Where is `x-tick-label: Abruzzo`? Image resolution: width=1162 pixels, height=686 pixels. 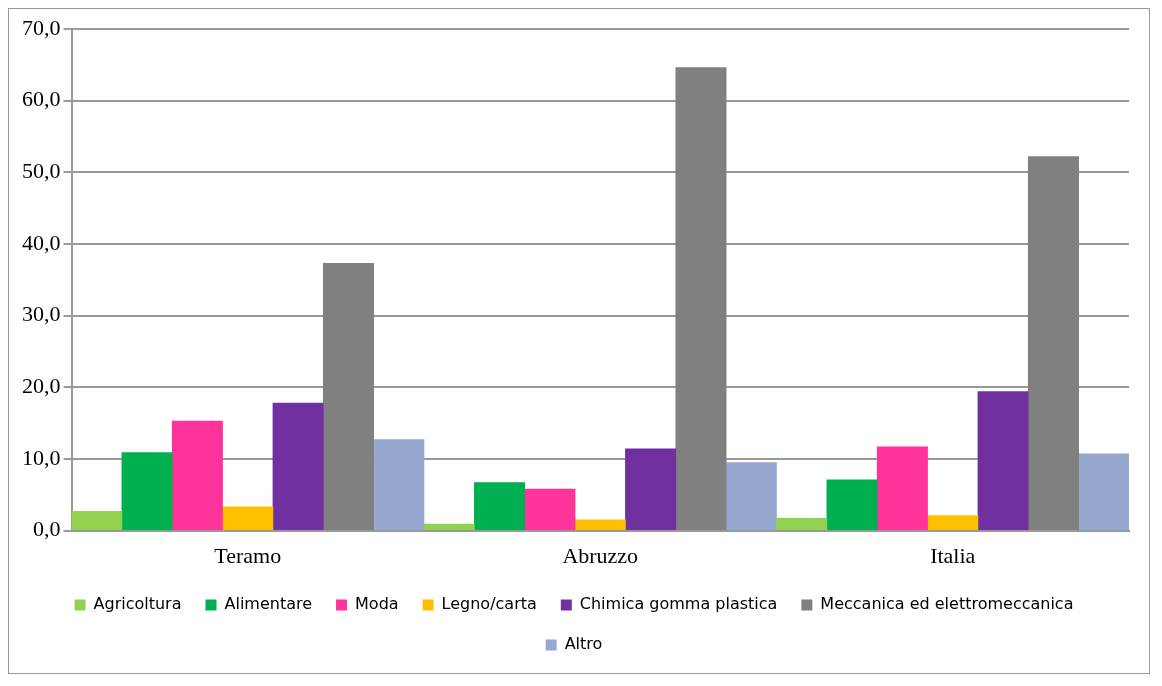 x-tick-label: Abruzzo is located at coordinates (600, 555).